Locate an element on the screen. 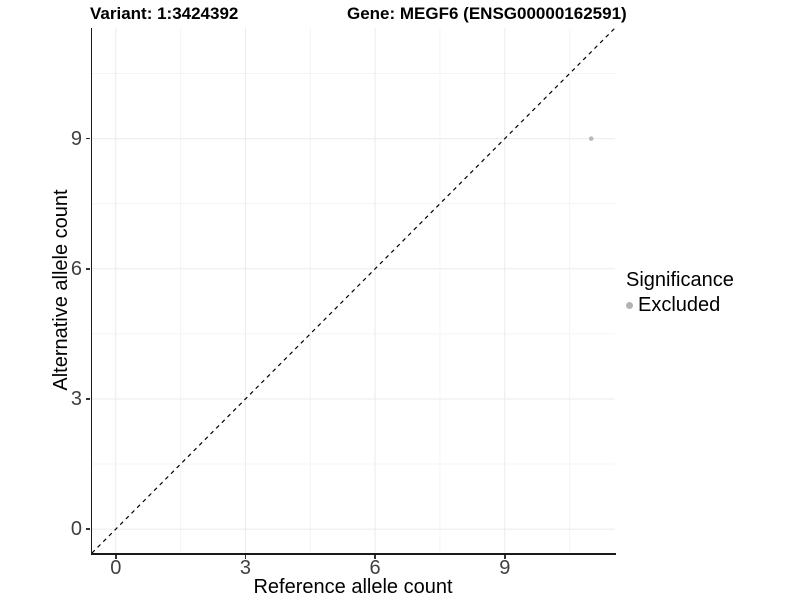  y-tick-label: 0 is located at coordinates (76, 529).